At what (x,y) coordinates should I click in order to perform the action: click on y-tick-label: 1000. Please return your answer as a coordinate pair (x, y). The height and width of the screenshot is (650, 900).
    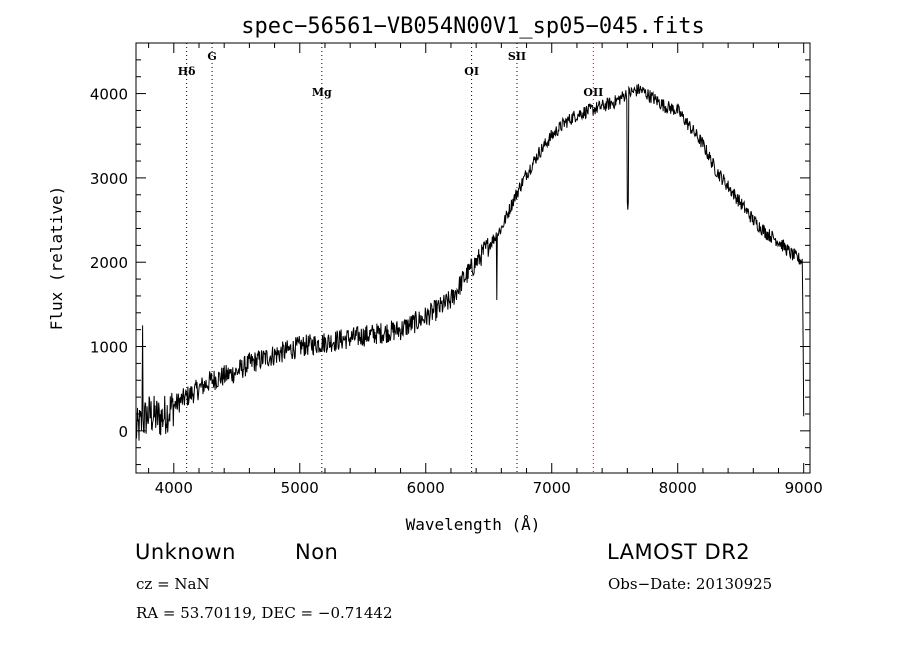
    Looking at the image, I should click on (109, 348).